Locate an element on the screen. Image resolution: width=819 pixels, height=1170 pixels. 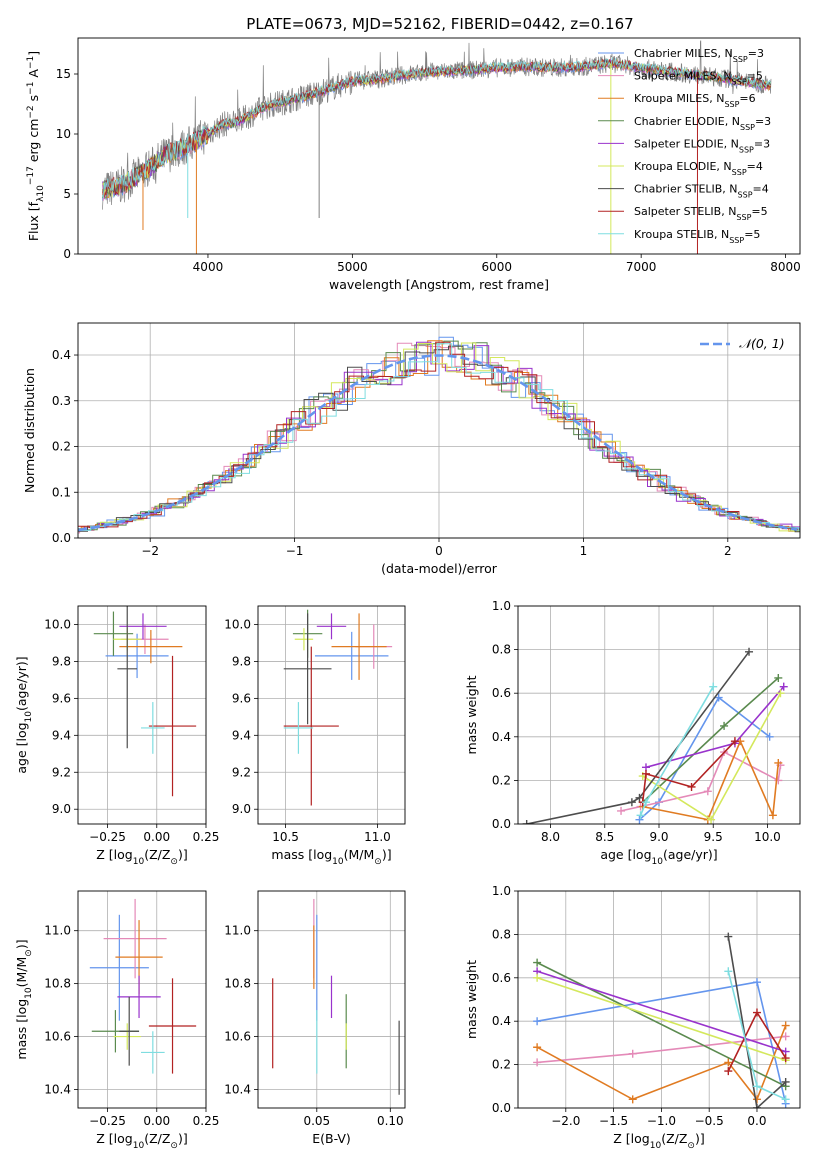
y-tick-label: 9.2 is located at coordinates (241, 772).